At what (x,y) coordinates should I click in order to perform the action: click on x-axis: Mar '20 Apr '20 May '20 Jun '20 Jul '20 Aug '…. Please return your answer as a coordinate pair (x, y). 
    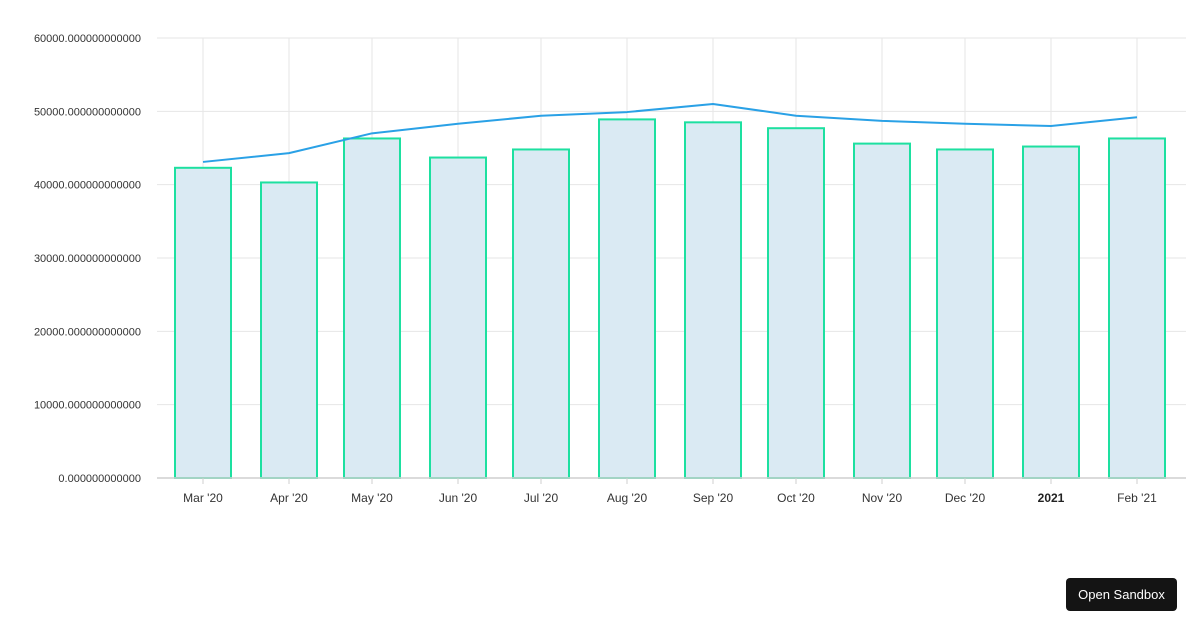
    Looking at the image, I should click on (671, 491).